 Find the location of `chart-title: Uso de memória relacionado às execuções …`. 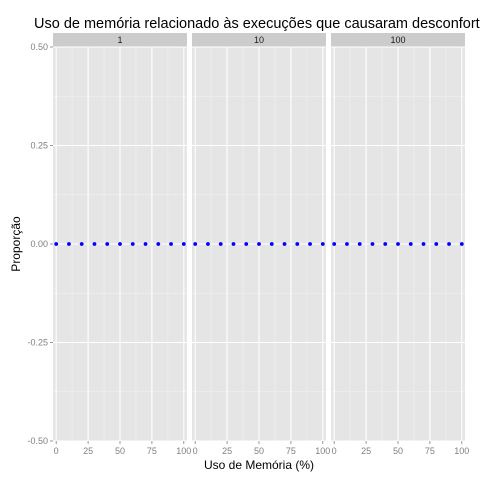

chart-title: Uso de memória relacionado às execuções … is located at coordinates (257, 24).